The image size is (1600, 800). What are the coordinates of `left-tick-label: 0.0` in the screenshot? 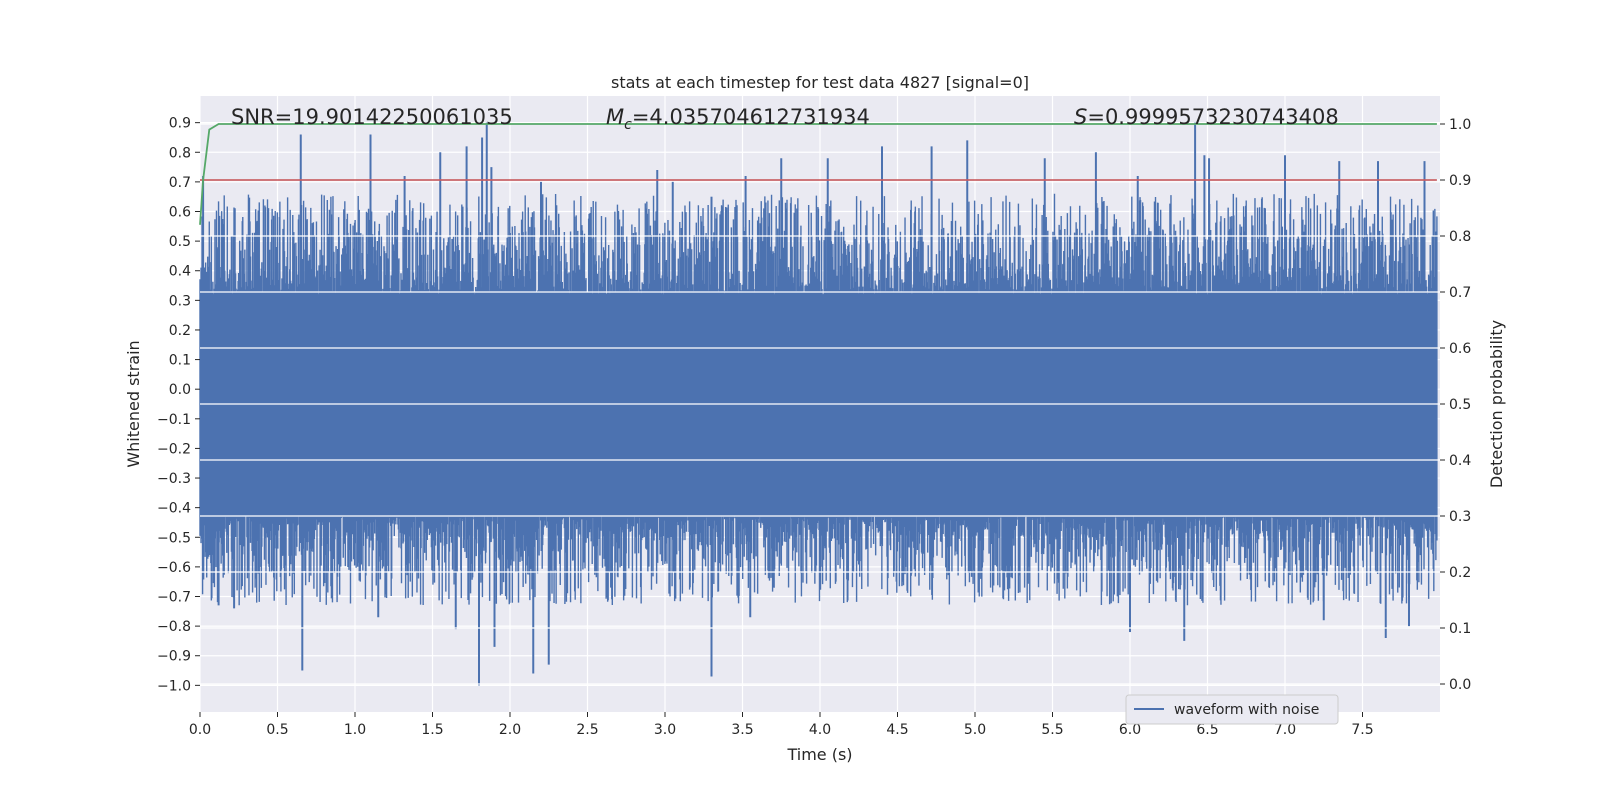 It's located at (180, 390).